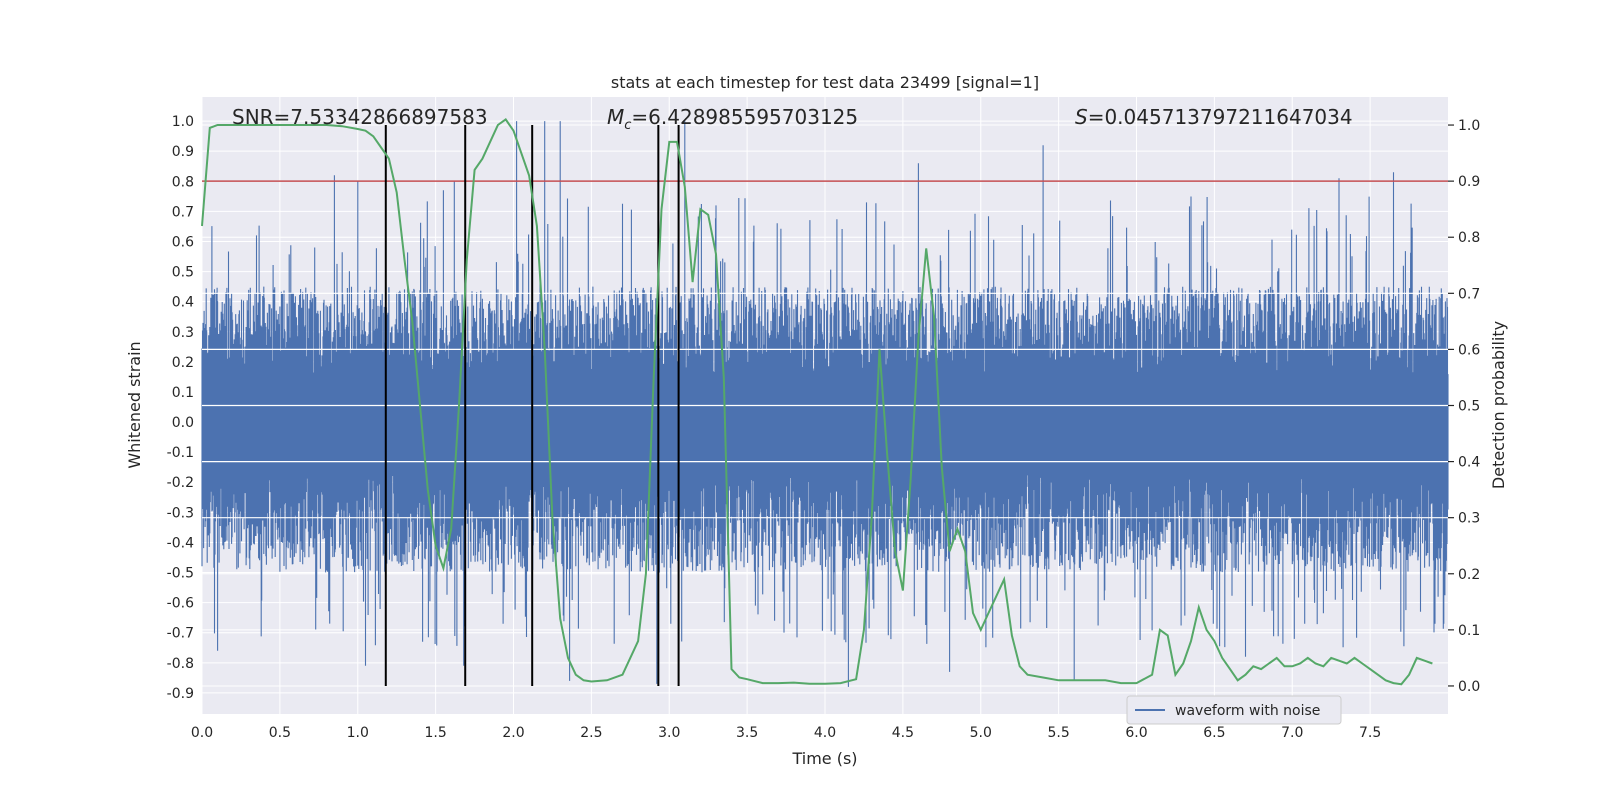 The height and width of the screenshot is (800, 1600). Describe the element at coordinates (903, 733) in the screenshot. I see `x-tick-label: 4.5` at that location.